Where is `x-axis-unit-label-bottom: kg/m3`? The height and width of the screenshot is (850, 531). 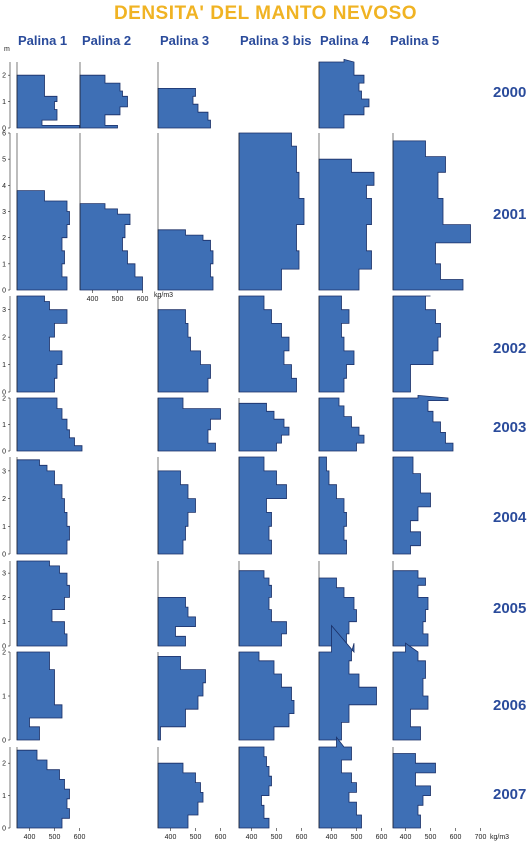 x-axis-unit-label-bottom: kg/m3 is located at coordinates (500, 837).